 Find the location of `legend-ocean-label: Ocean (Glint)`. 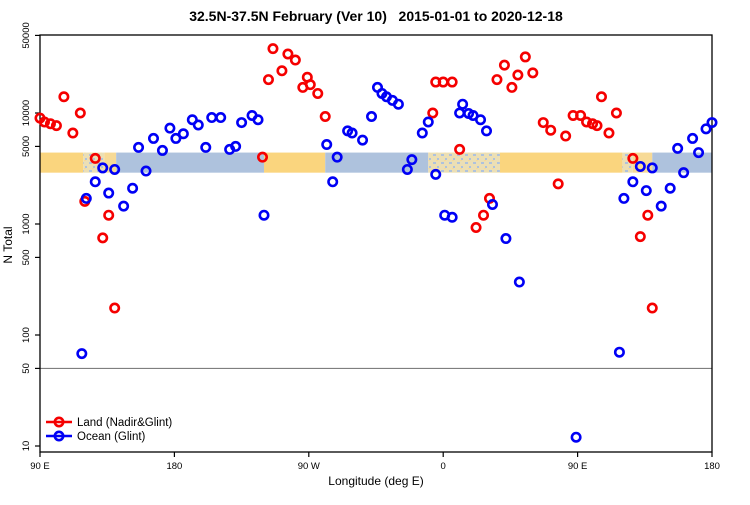

legend-ocean-label: Ocean (Glint) is located at coordinates (111, 437).